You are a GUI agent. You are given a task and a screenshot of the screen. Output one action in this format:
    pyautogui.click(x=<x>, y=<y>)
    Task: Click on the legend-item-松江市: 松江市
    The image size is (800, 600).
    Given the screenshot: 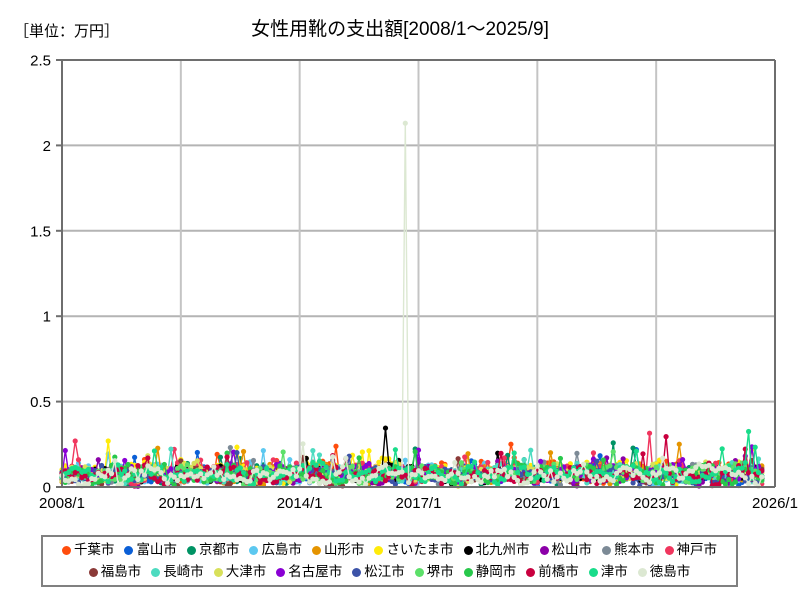 What is the action you would take?
    pyautogui.click(x=378, y=572)
    